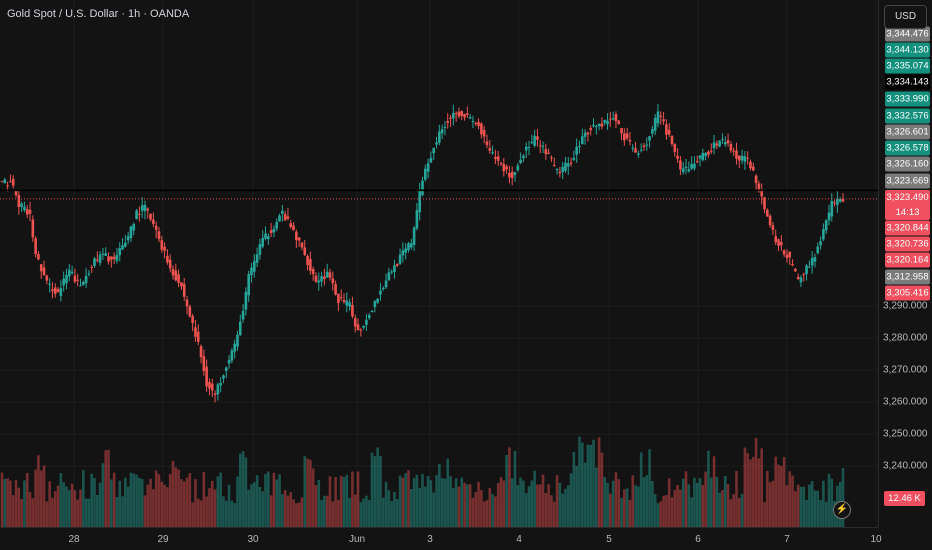  What do you see at coordinates (907, 244) in the screenshot?
I see `price-tag: 3,320.736` at bounding box center [907, 244].